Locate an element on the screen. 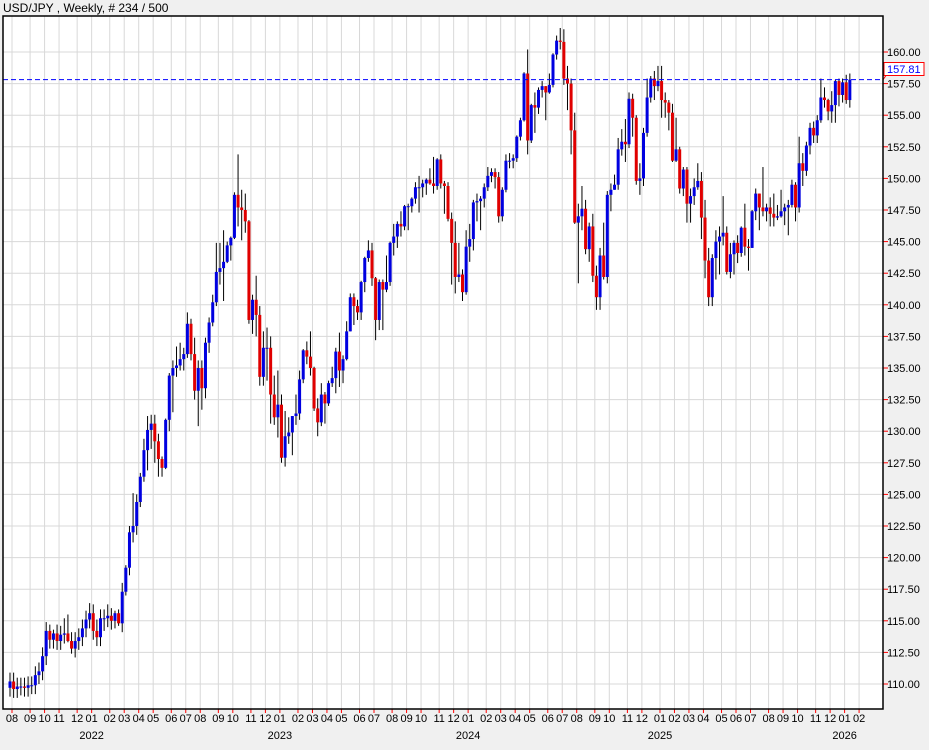 The width and height of the screenshot is (929, 750). x-tick-label: 02 is located at coordinates (110, 719).